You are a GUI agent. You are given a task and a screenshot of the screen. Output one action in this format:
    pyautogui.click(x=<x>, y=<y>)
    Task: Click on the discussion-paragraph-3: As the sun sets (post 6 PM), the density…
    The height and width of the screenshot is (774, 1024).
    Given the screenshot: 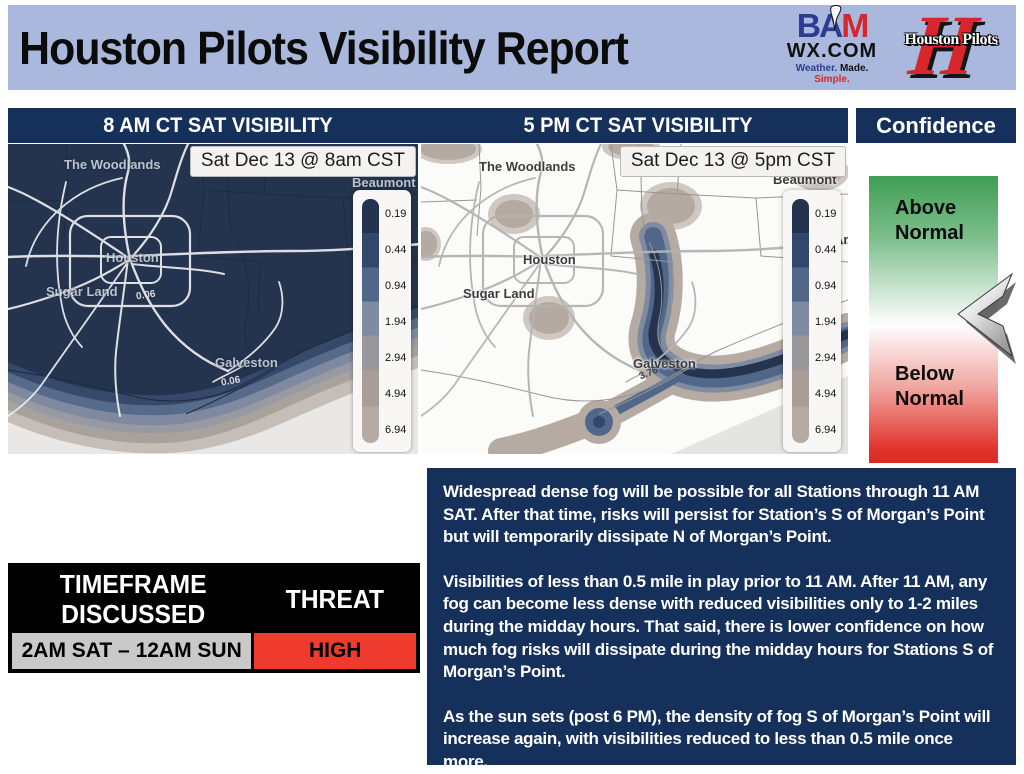 What is the action you would take?
    pyautogui.click(x=717, y=739)
    